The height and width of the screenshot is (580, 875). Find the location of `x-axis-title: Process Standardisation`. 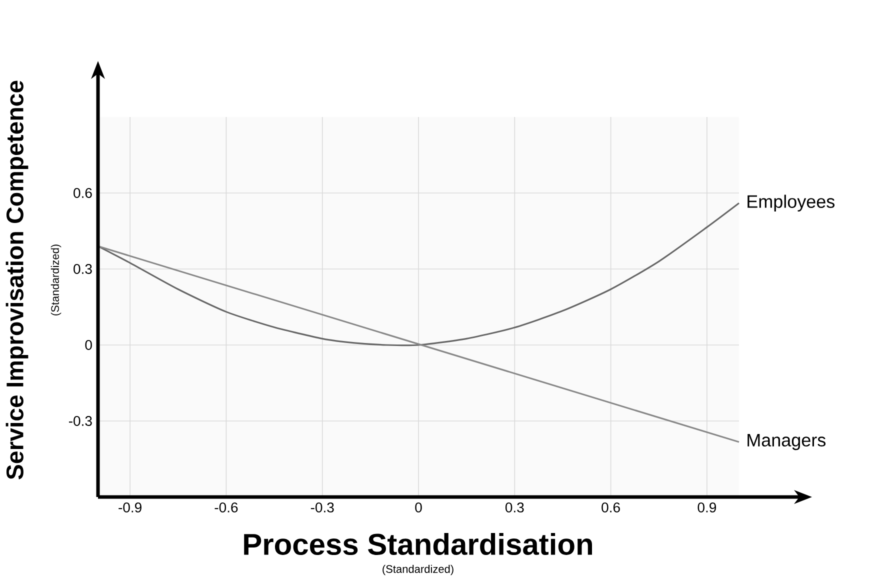

x-axis-title: Process Standardisation is located at coordinates (418, 544).